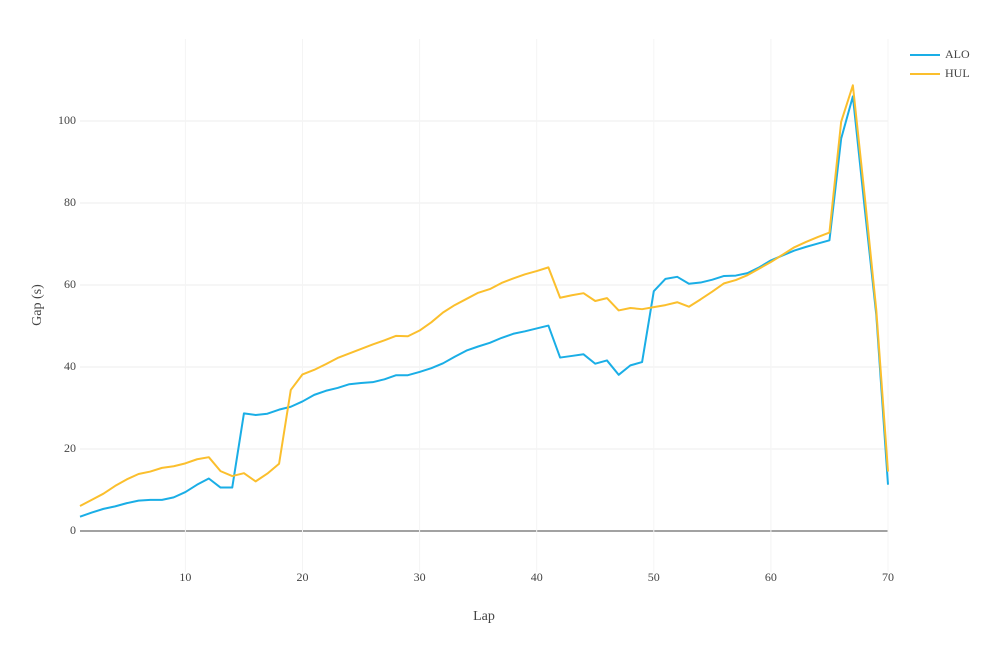 This screenshot has height=650, width=986. I want to click on x-tick-label: 20, so click(302, 577).